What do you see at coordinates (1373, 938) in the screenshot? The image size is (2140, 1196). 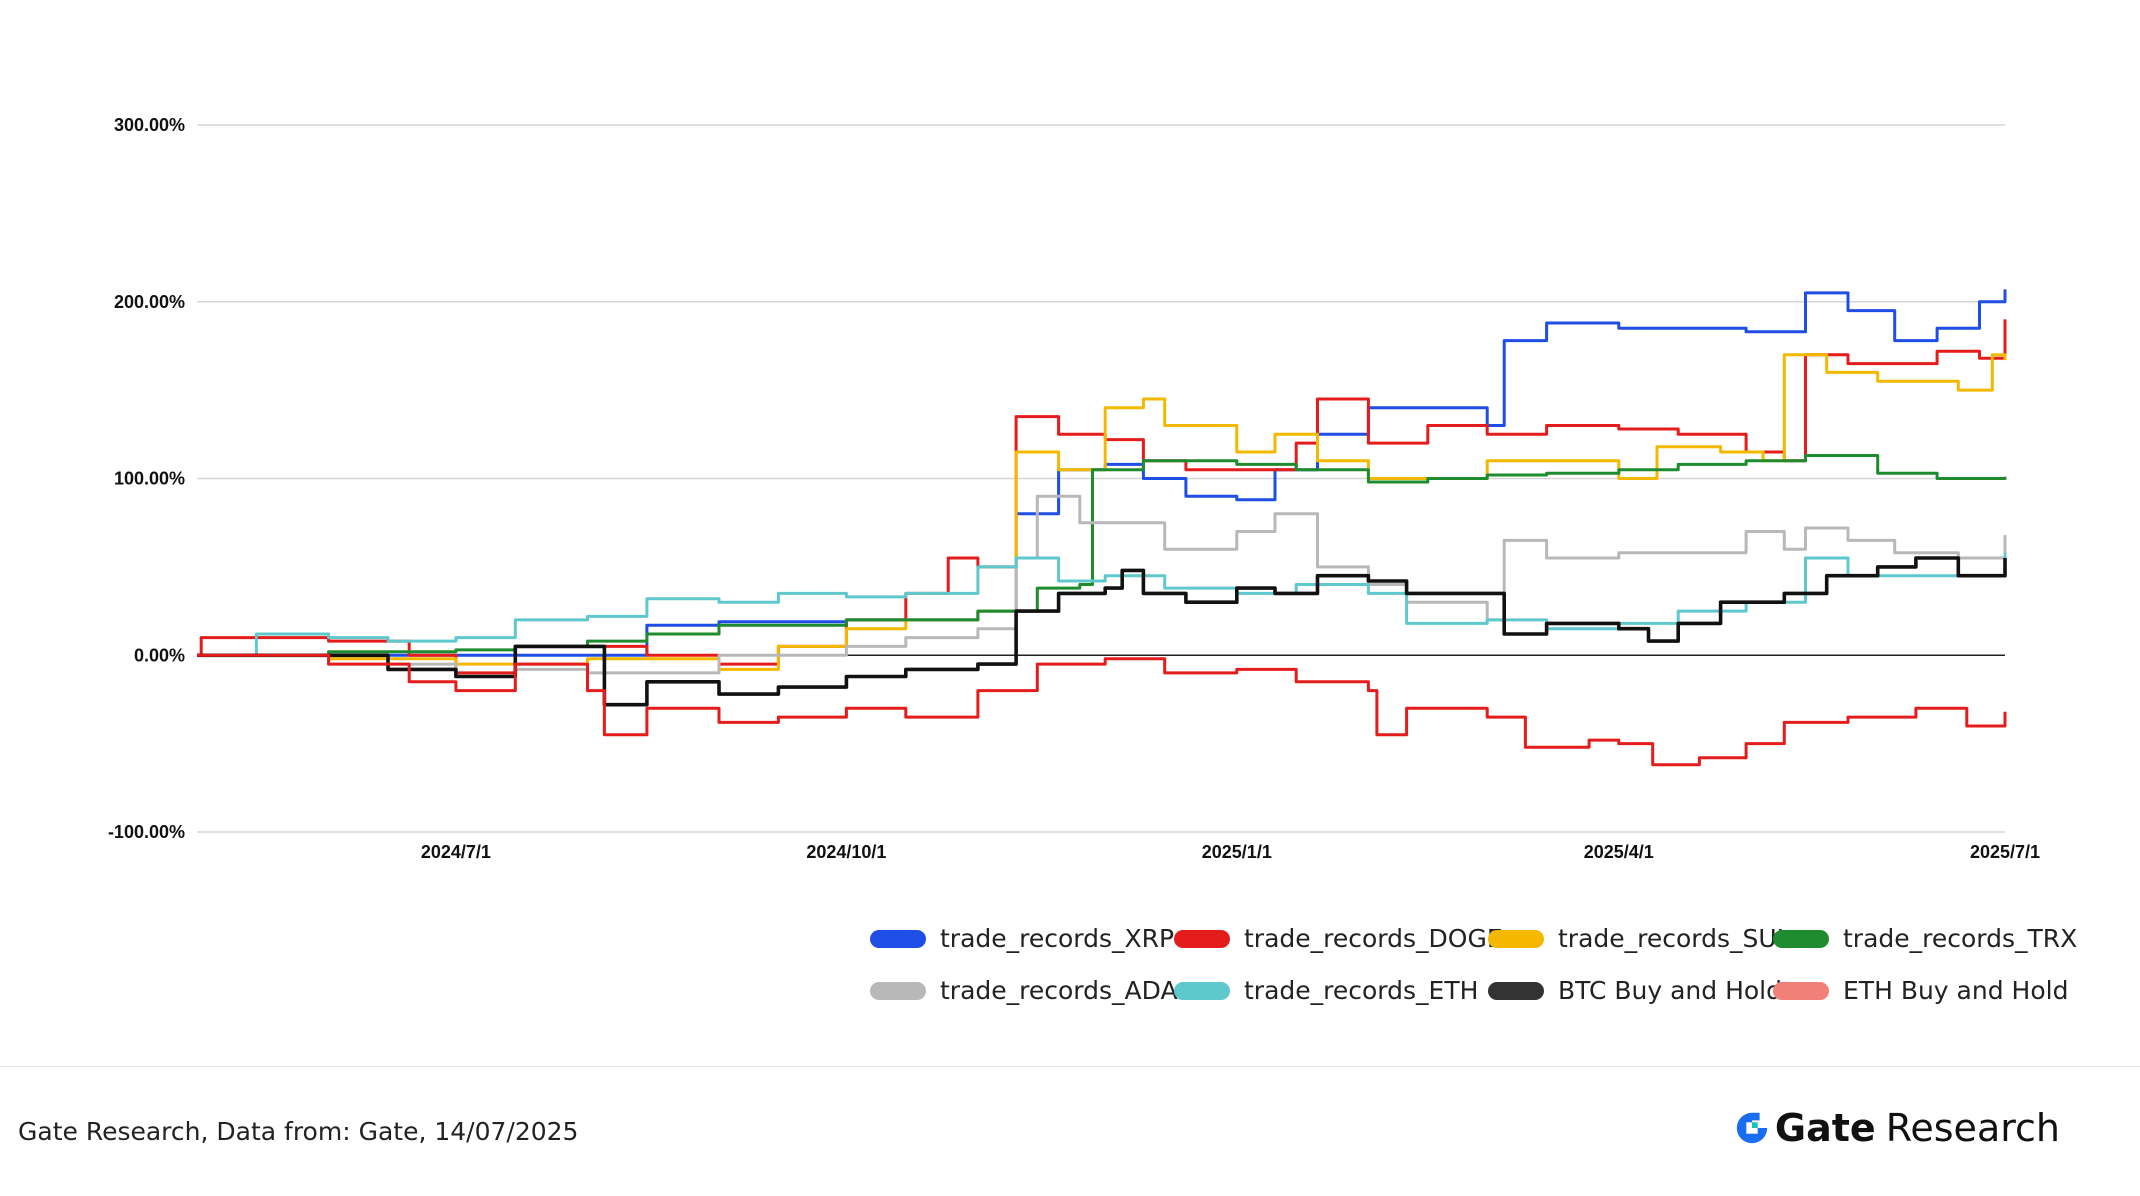 I see `legend-label: trade_records_DOGE` at bounding box center [1373, 938].